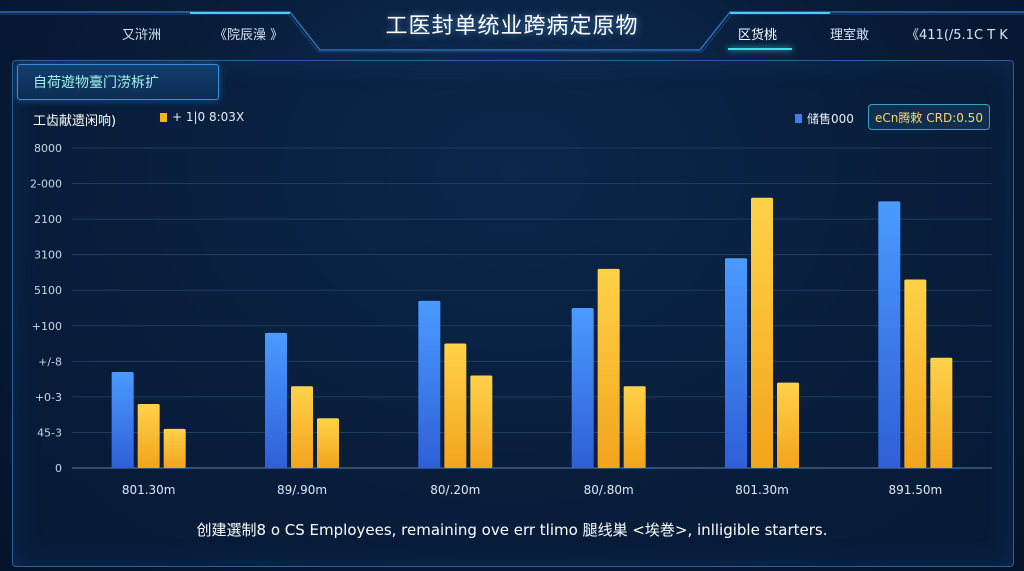  Describe the element at coordinates (830, 119) in the screenshot. I see `legend-label-blue: 储售000` at that location.